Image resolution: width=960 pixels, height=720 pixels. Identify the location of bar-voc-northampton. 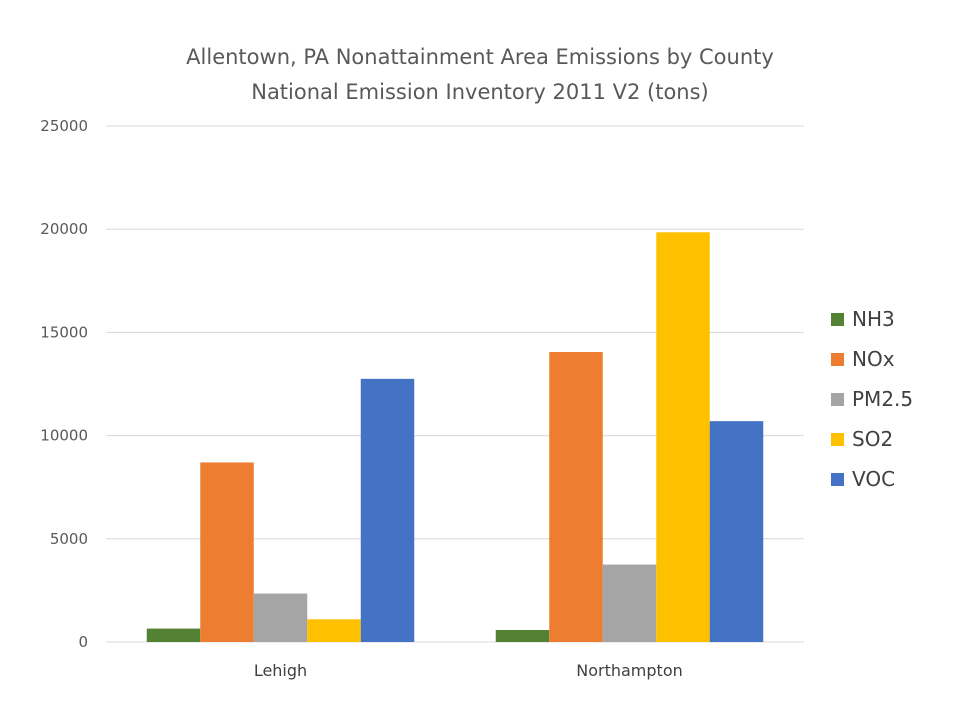
(736, 531).